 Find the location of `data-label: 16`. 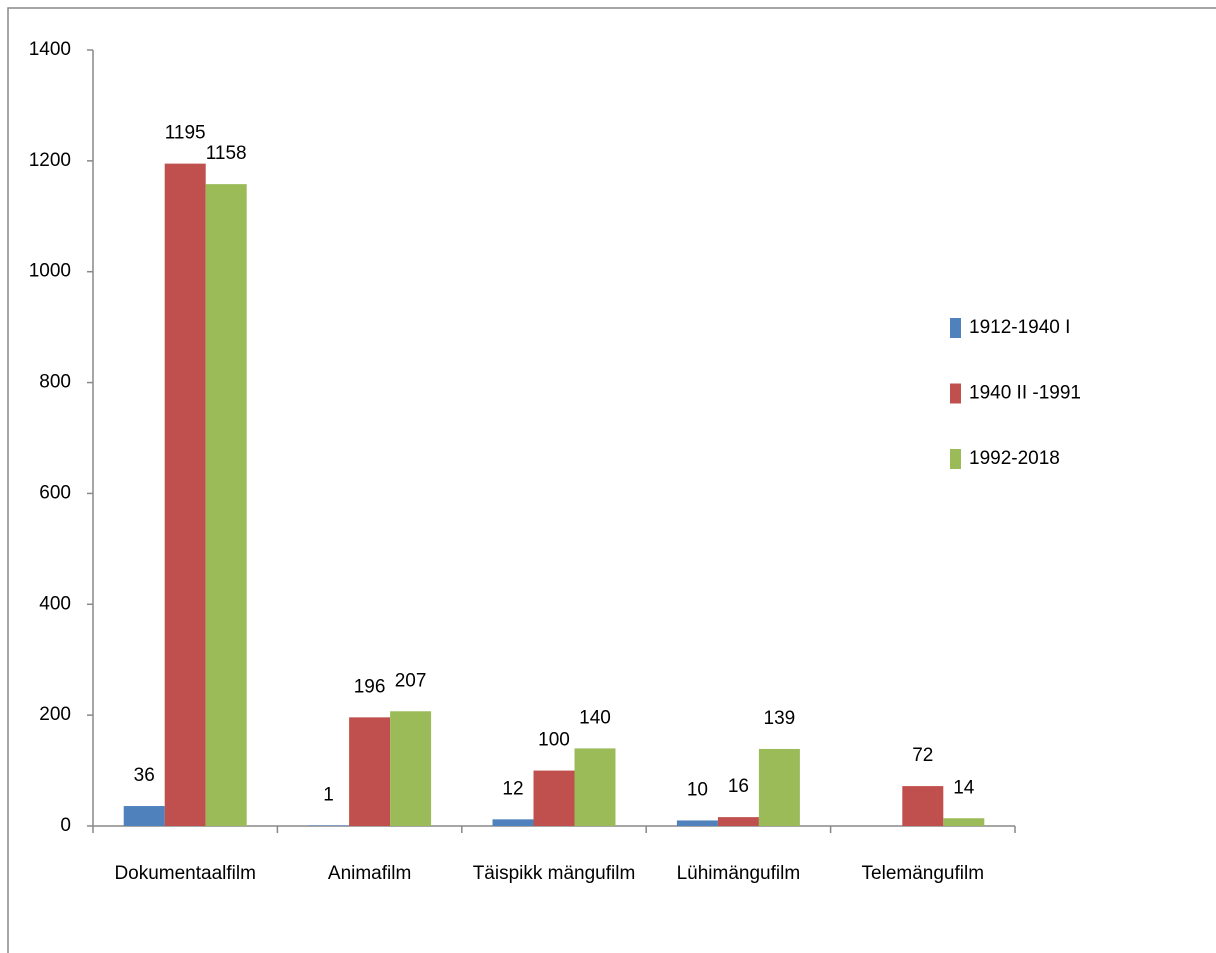

data-label: 16 is located at coordinates (738, 786).